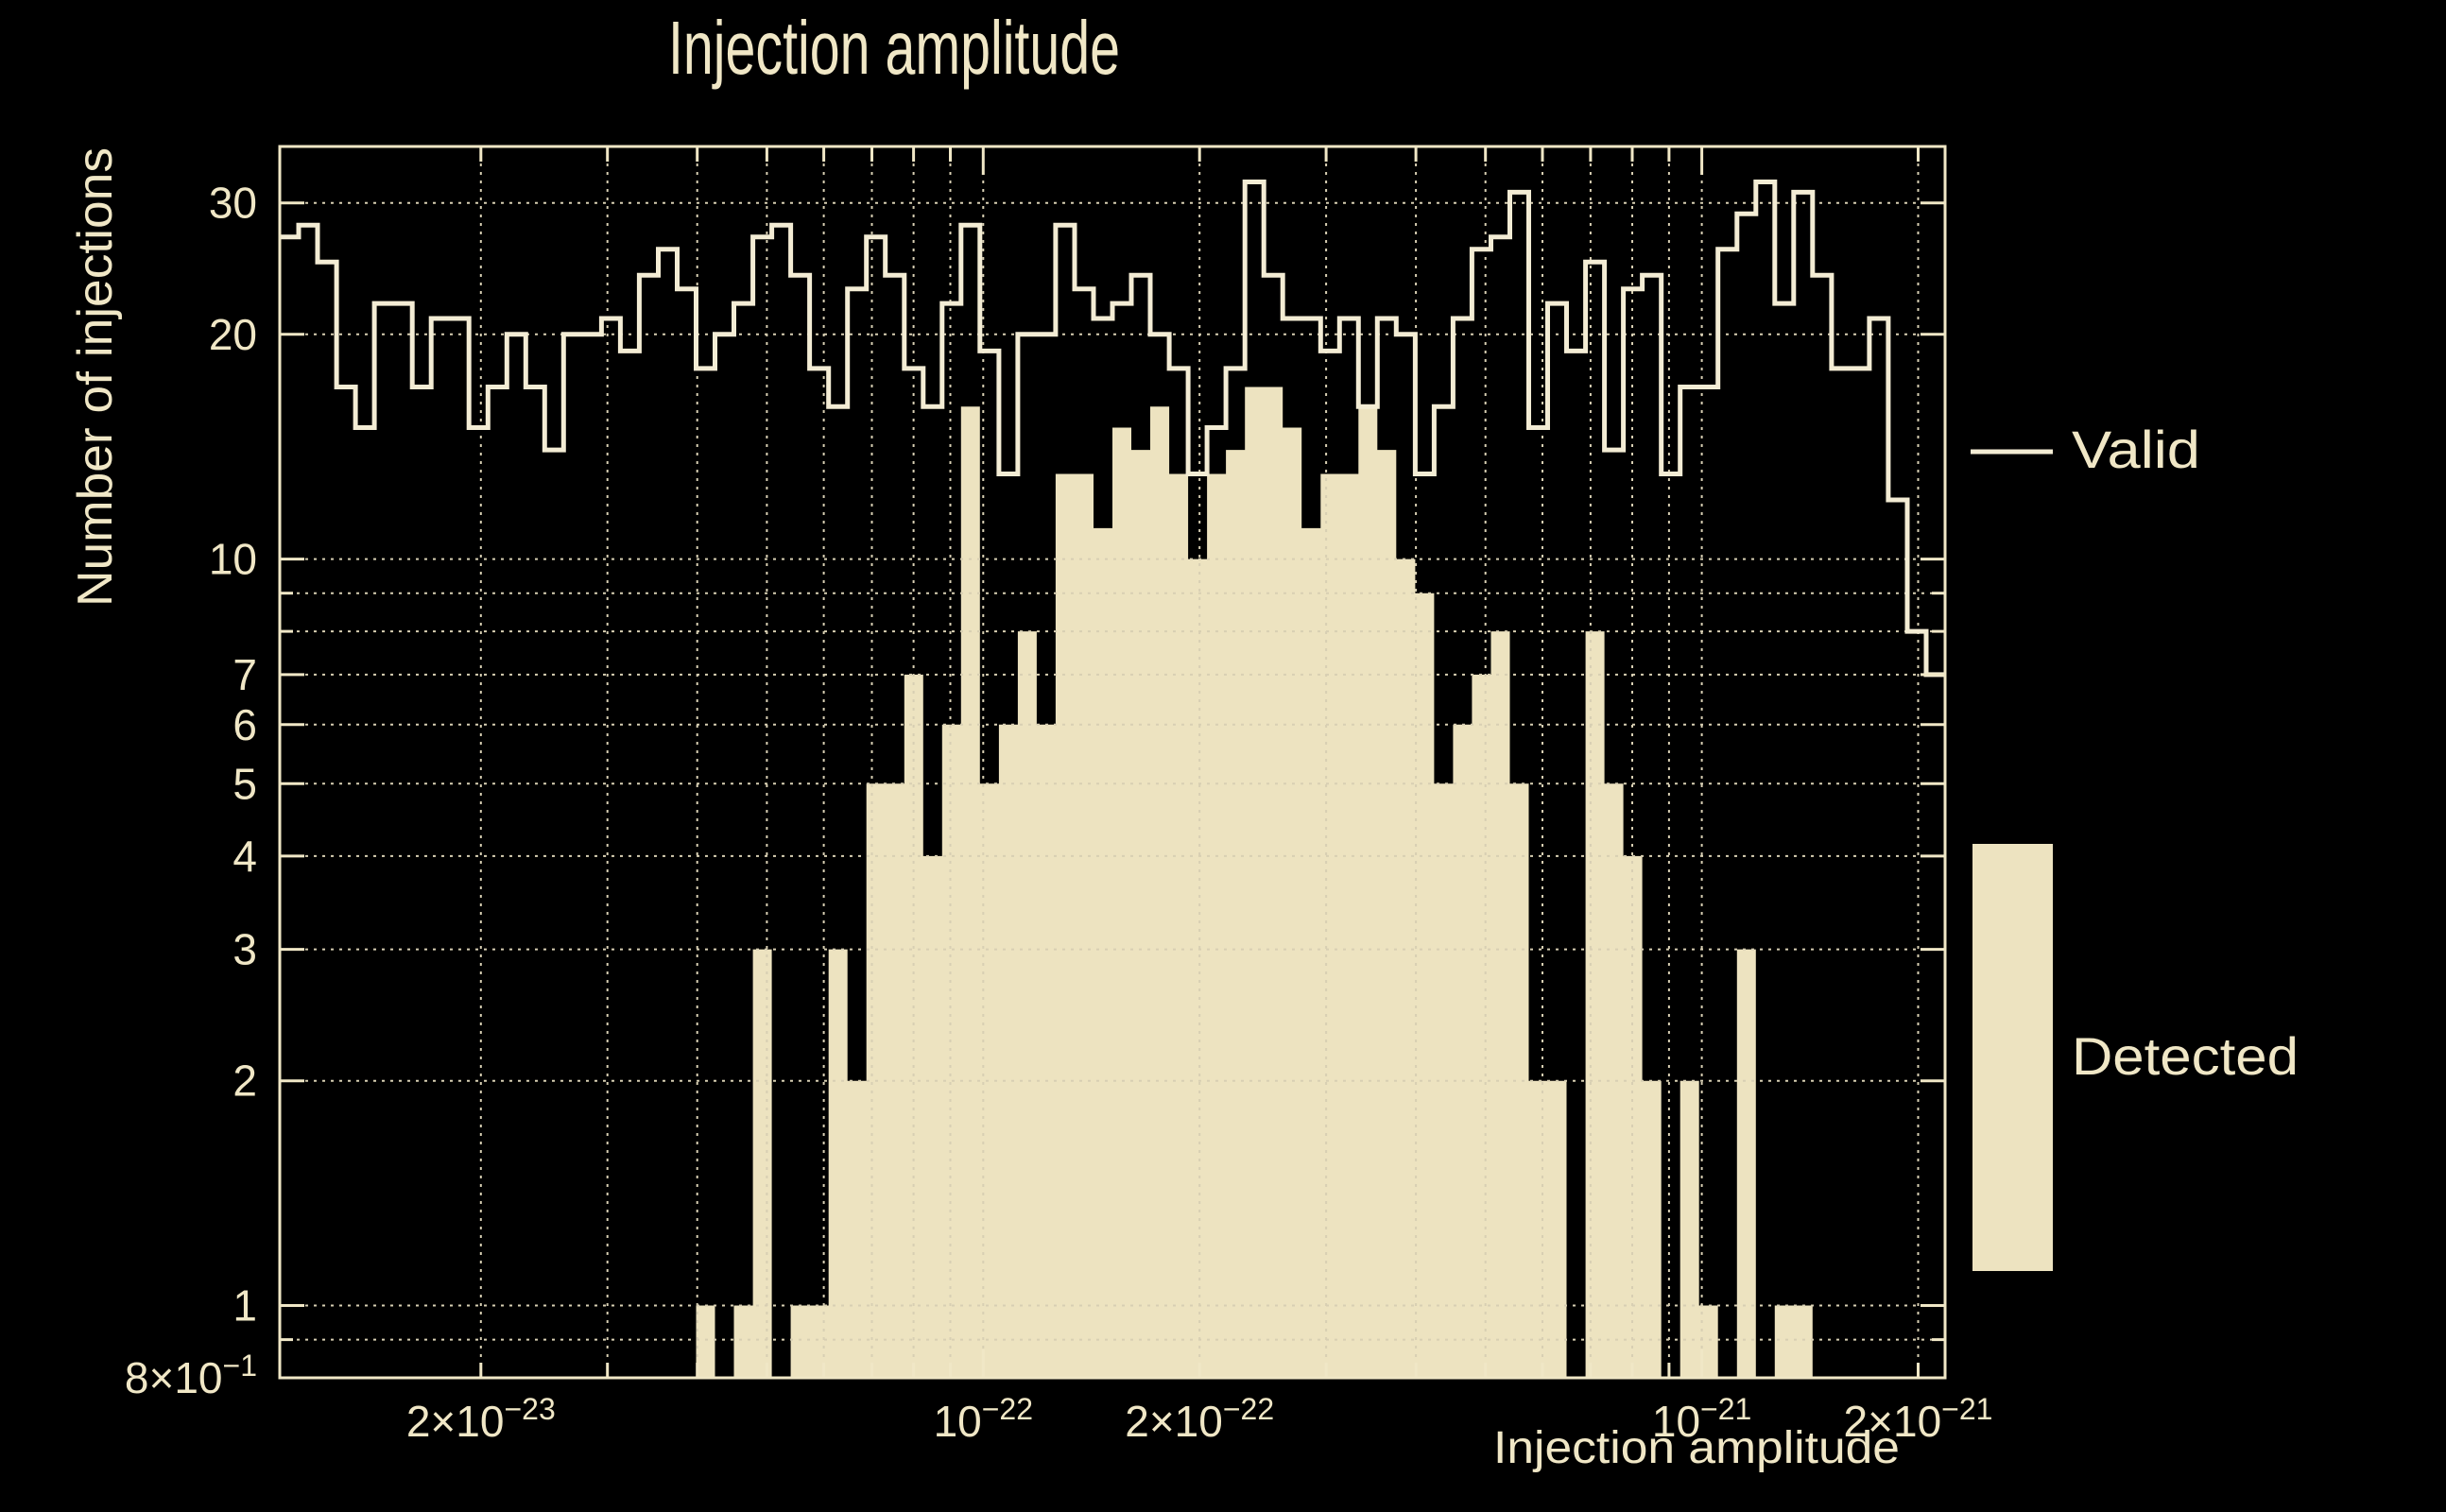 The height and width of the screenshot is (1512, 2446). What do you see at coordinates (245, 674) in the screenshot?
I see `y-tick-label: 7` at bounding box center [245, 674].